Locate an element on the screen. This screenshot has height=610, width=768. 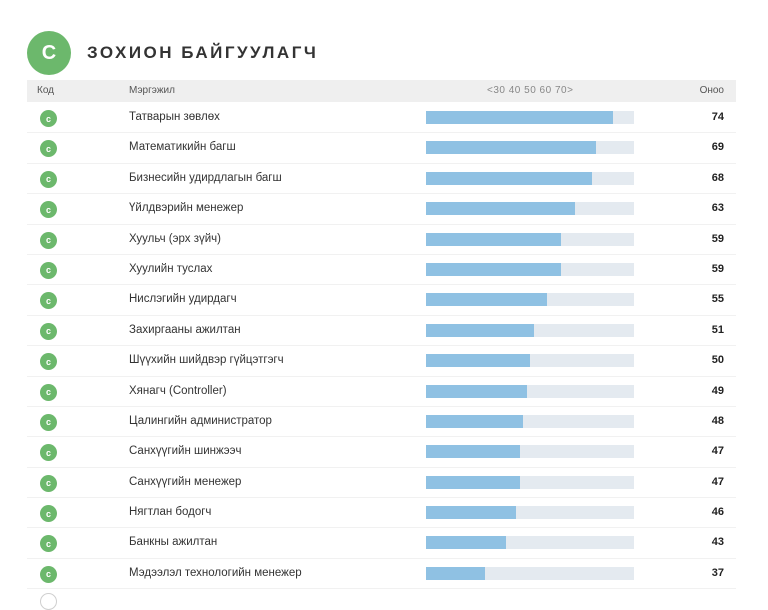
category-label: Шүүхийн шийдвэр гүйцэтгэгч is located at coordinates (206, 360).